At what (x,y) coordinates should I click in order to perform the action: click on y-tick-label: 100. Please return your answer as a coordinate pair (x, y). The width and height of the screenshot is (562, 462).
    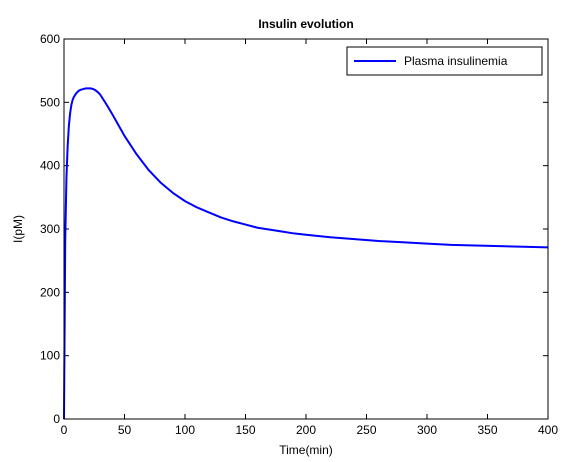
    Looking at the image, I should click on (50, 356).